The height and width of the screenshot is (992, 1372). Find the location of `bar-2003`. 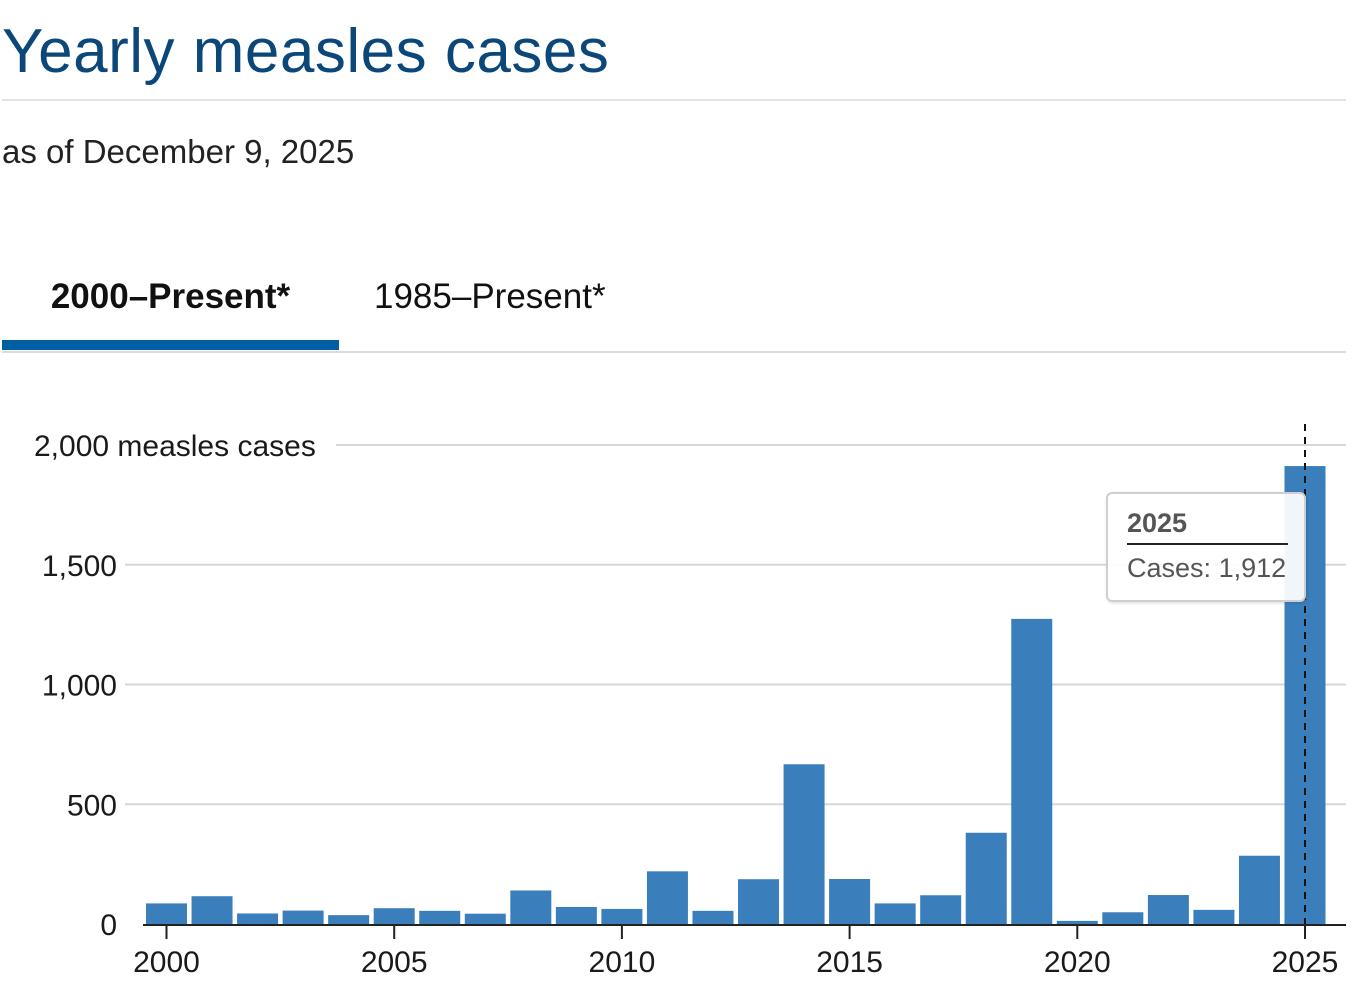

bar-2003 is located at coordinates (303, 917).